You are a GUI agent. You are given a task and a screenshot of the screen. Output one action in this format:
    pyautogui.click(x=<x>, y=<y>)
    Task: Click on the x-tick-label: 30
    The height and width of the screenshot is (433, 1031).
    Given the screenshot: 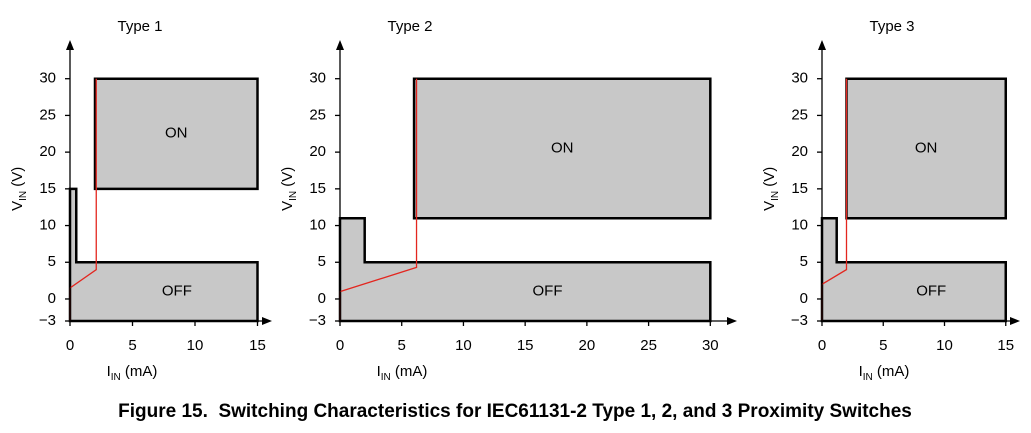 What is the action you would take?
    pyautogui.click(x=710, y=345)
    